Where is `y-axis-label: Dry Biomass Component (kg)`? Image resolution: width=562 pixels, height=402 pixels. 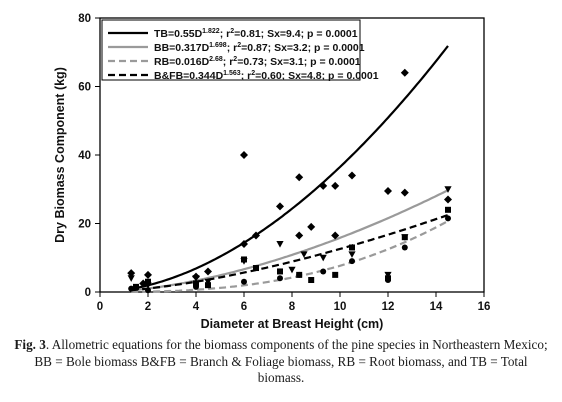
y-axis-label: Dry Biomass Component (kg) is located at coordinates (60, 155).